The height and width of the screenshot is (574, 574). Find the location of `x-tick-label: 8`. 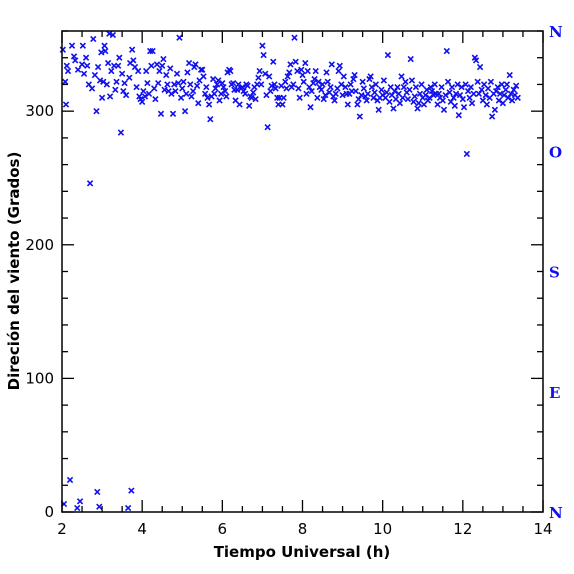

x-tick-label: 8 is located at coordinates (303, 529).